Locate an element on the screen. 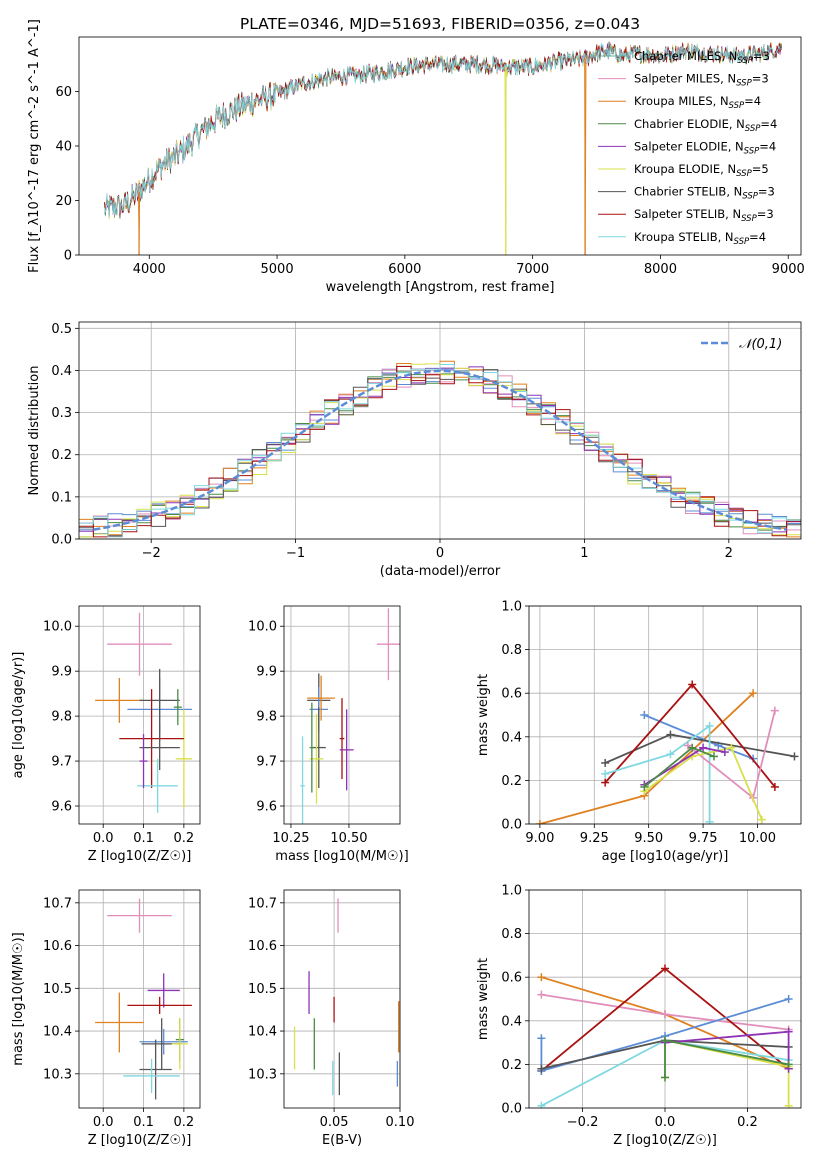 The height and width of the screenshot is (1170, 819). histogram-step is located at coordinates (440, 451).